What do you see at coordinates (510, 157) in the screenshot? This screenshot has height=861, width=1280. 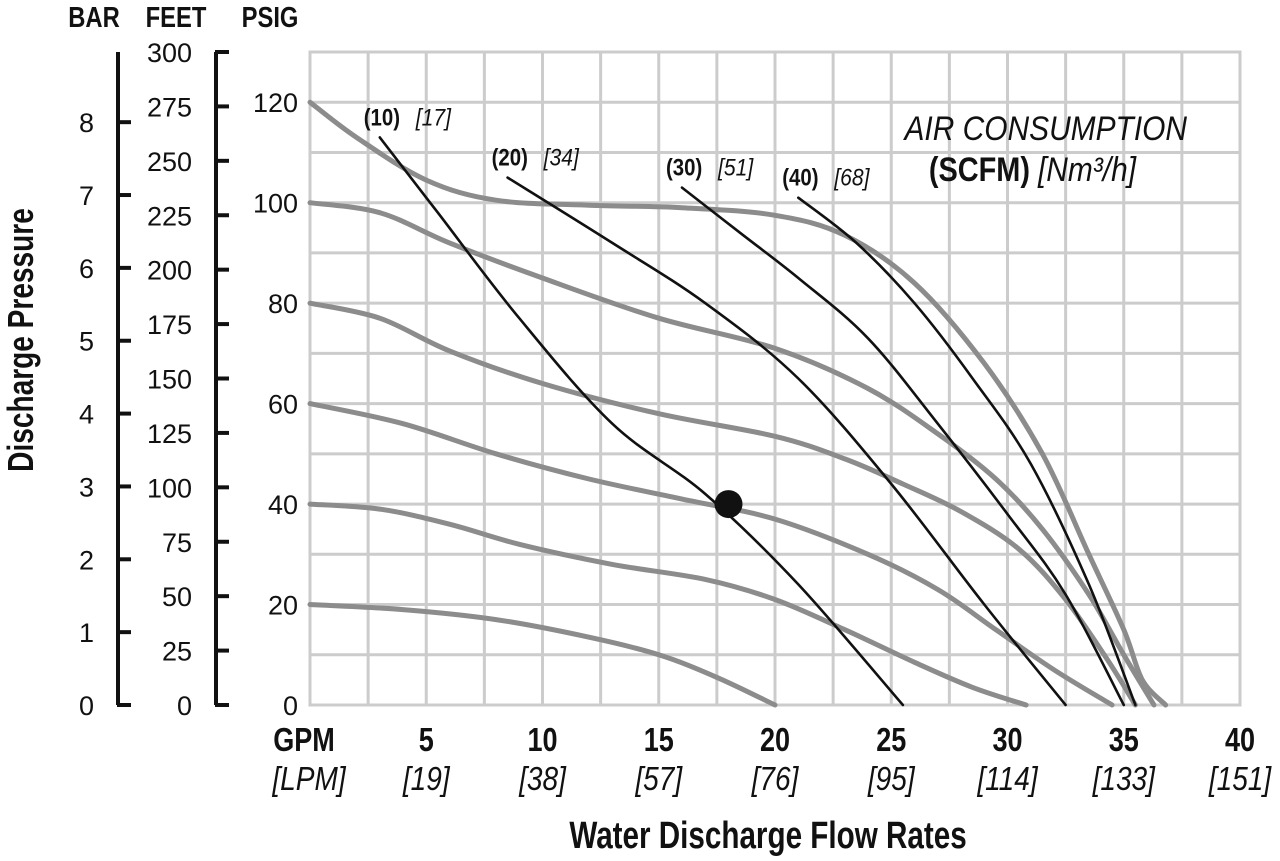 I see `air-curve-label-scfm: (20)` at bounding box center [510, 157].